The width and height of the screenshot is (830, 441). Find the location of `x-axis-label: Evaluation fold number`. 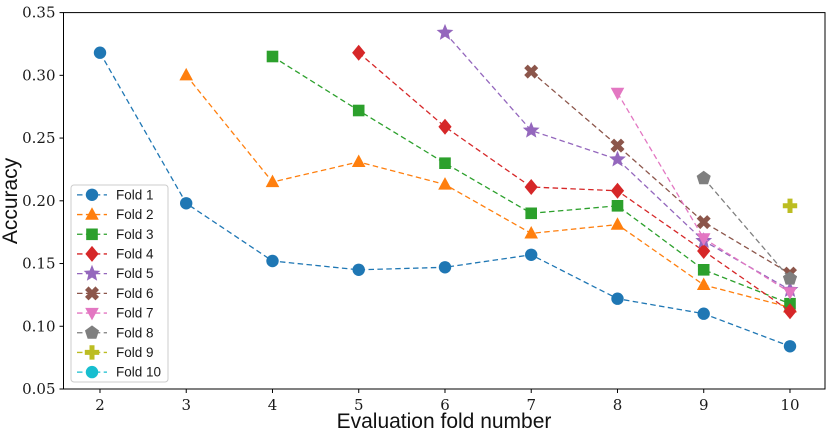

x-axis-label: Evaluation fold number is located at coordinates (444, 421).